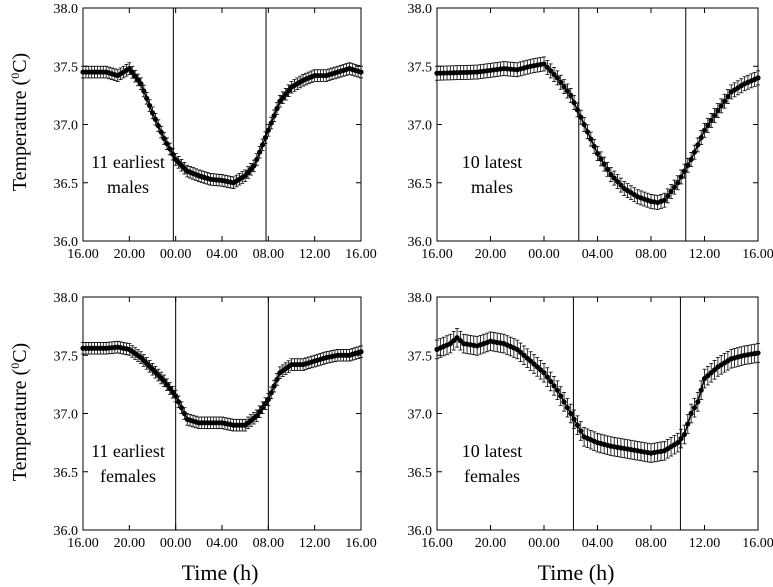 The image size is (773, 587). What do you see at coordinates (19, 122) in the screenshot?
I see `y-axis-label-top: Temperature (0C)` at bounding box center [19, 122].